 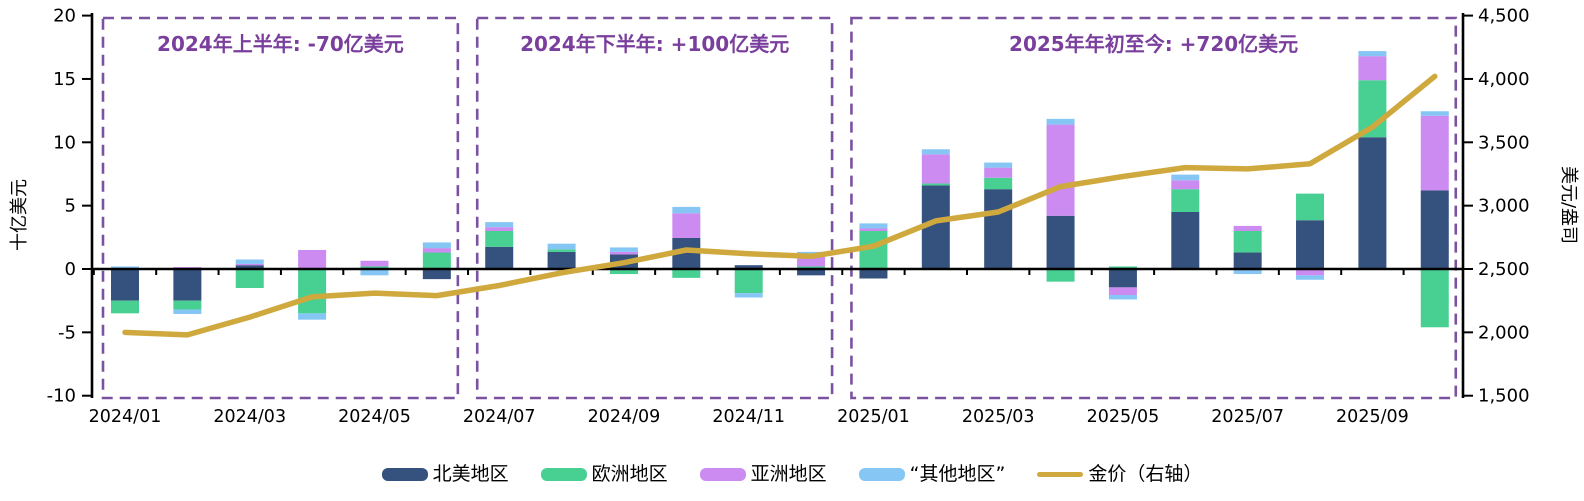 What do you see at coordinates (19, 215) in the screenshot?
I see `left-axis-title: 十亿美元` at bounding box center [19, 215].